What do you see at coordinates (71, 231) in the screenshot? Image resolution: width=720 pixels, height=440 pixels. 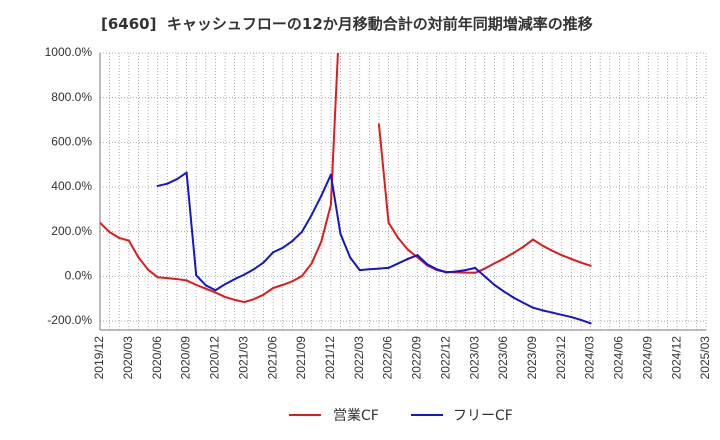 I see `y-tick-label: 200.0%` at bounding box center [71, 231].